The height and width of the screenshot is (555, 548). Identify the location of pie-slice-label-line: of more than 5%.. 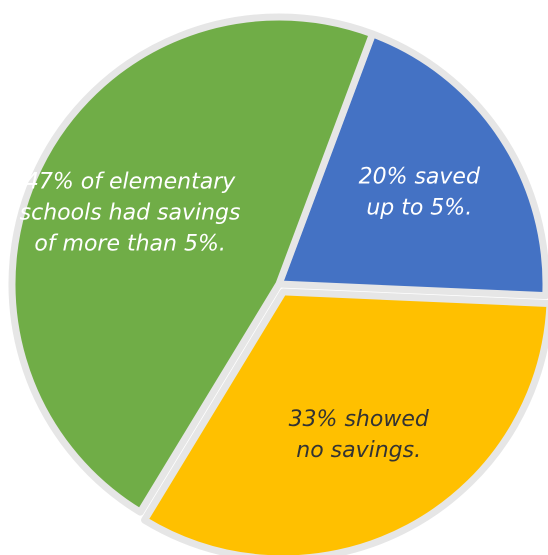
(130, 244).